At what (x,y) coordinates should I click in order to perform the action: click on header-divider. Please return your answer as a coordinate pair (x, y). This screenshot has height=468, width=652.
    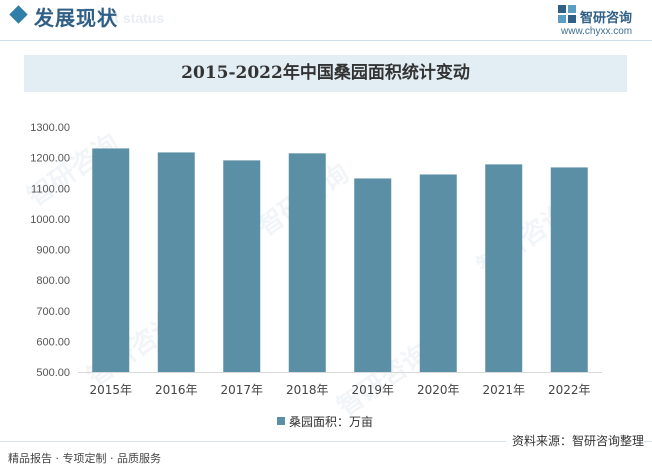
    Looking at the image, I should click on (326, 40).